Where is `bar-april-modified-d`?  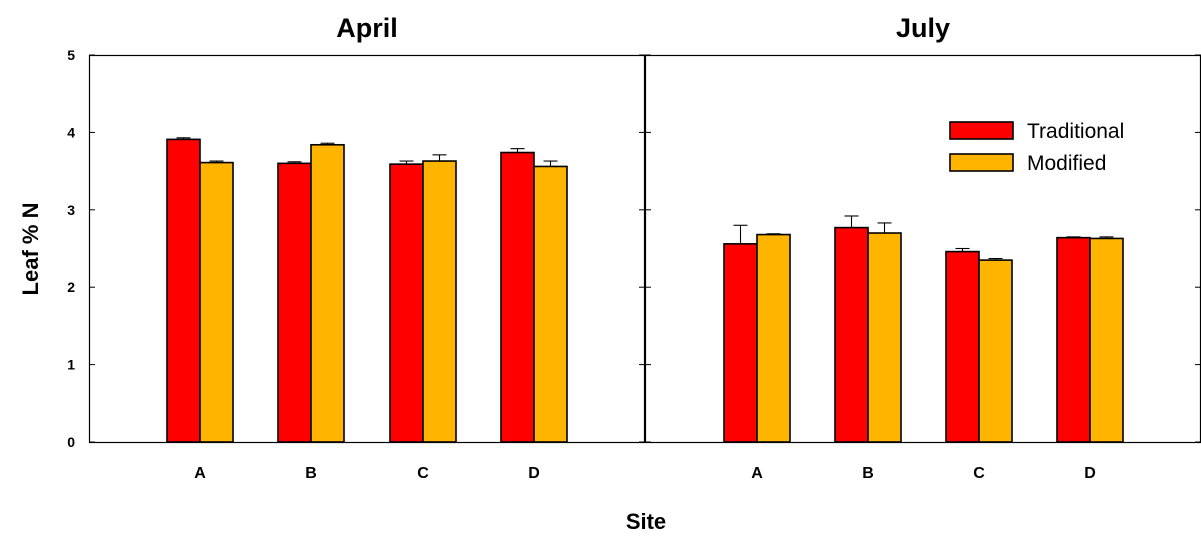 bar-april-modified-d is located at coordinates (550, 304).